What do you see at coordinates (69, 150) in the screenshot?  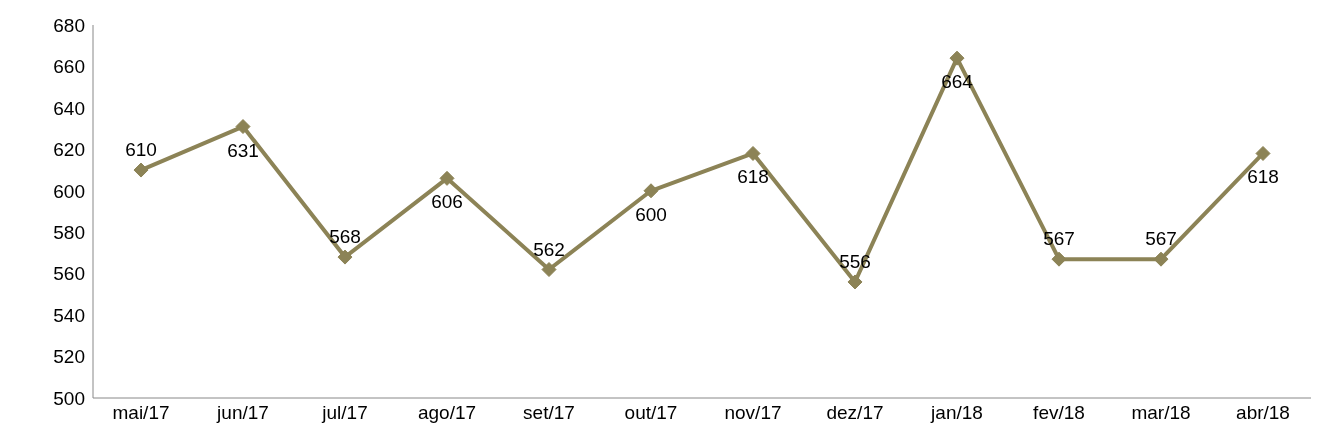 I see `y-tick-label: 620` at bounding box center [69, 150].